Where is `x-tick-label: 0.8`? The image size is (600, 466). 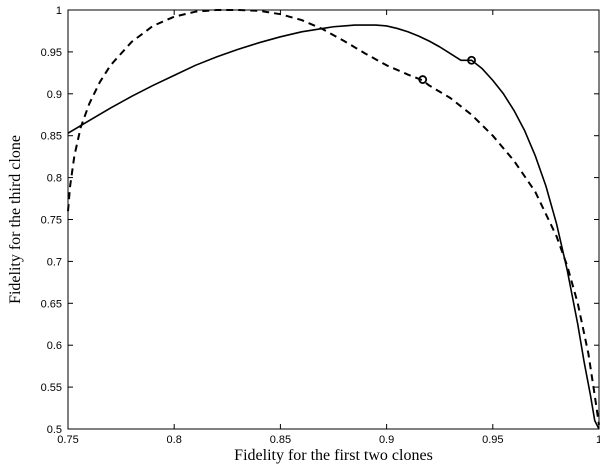 x-tick-label: 0.8 is located at coordinates (174, 440).